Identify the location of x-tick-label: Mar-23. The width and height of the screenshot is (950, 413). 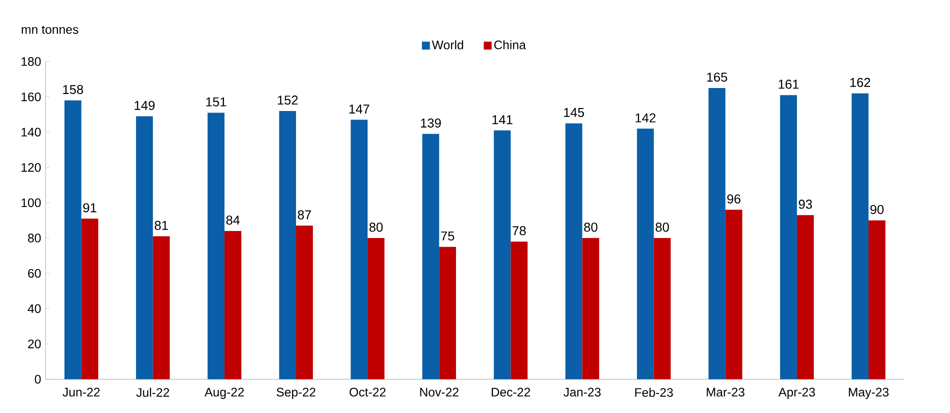
(725, 392).